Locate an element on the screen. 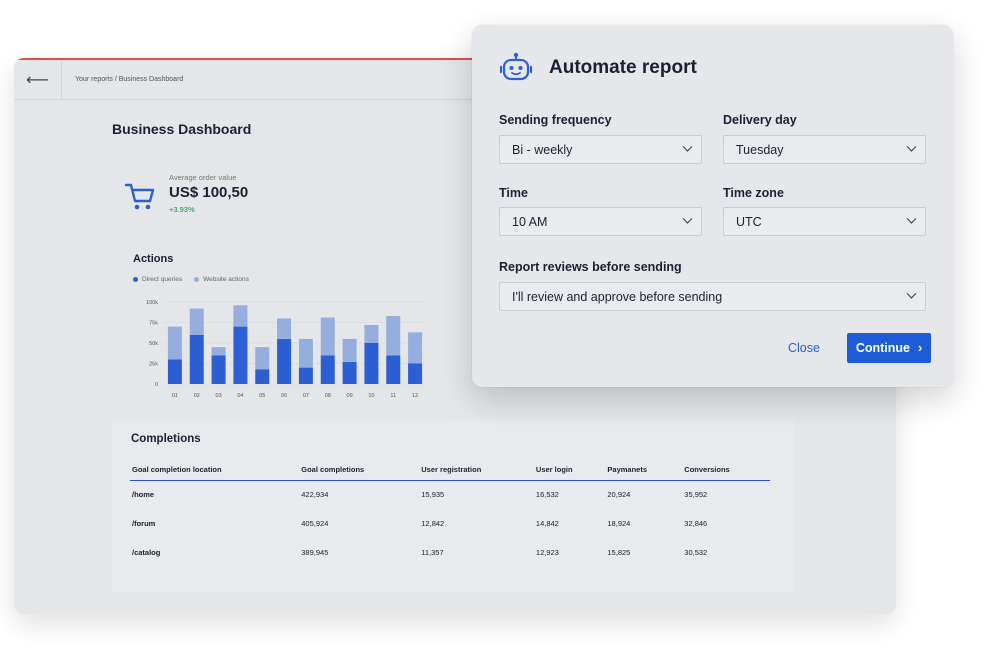  table-cell: 405,924 is located at coordinates (315, 523).